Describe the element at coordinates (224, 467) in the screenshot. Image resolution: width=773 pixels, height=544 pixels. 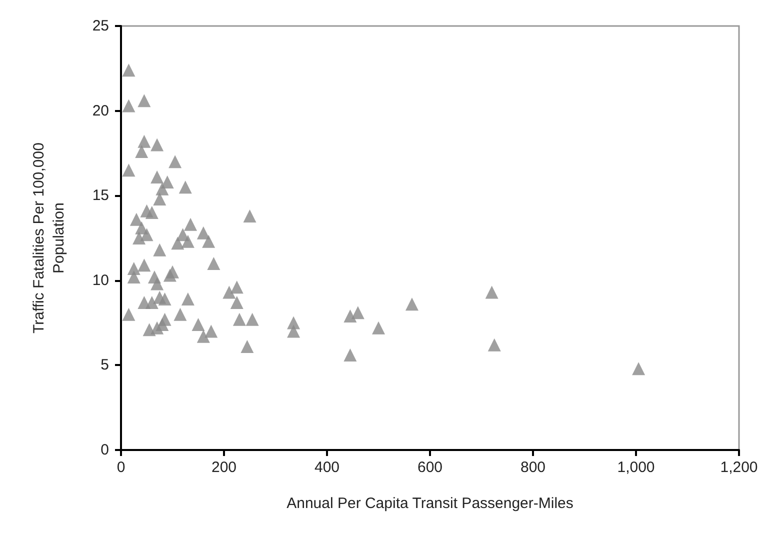
I see `x-tick-label: 200` at that location.